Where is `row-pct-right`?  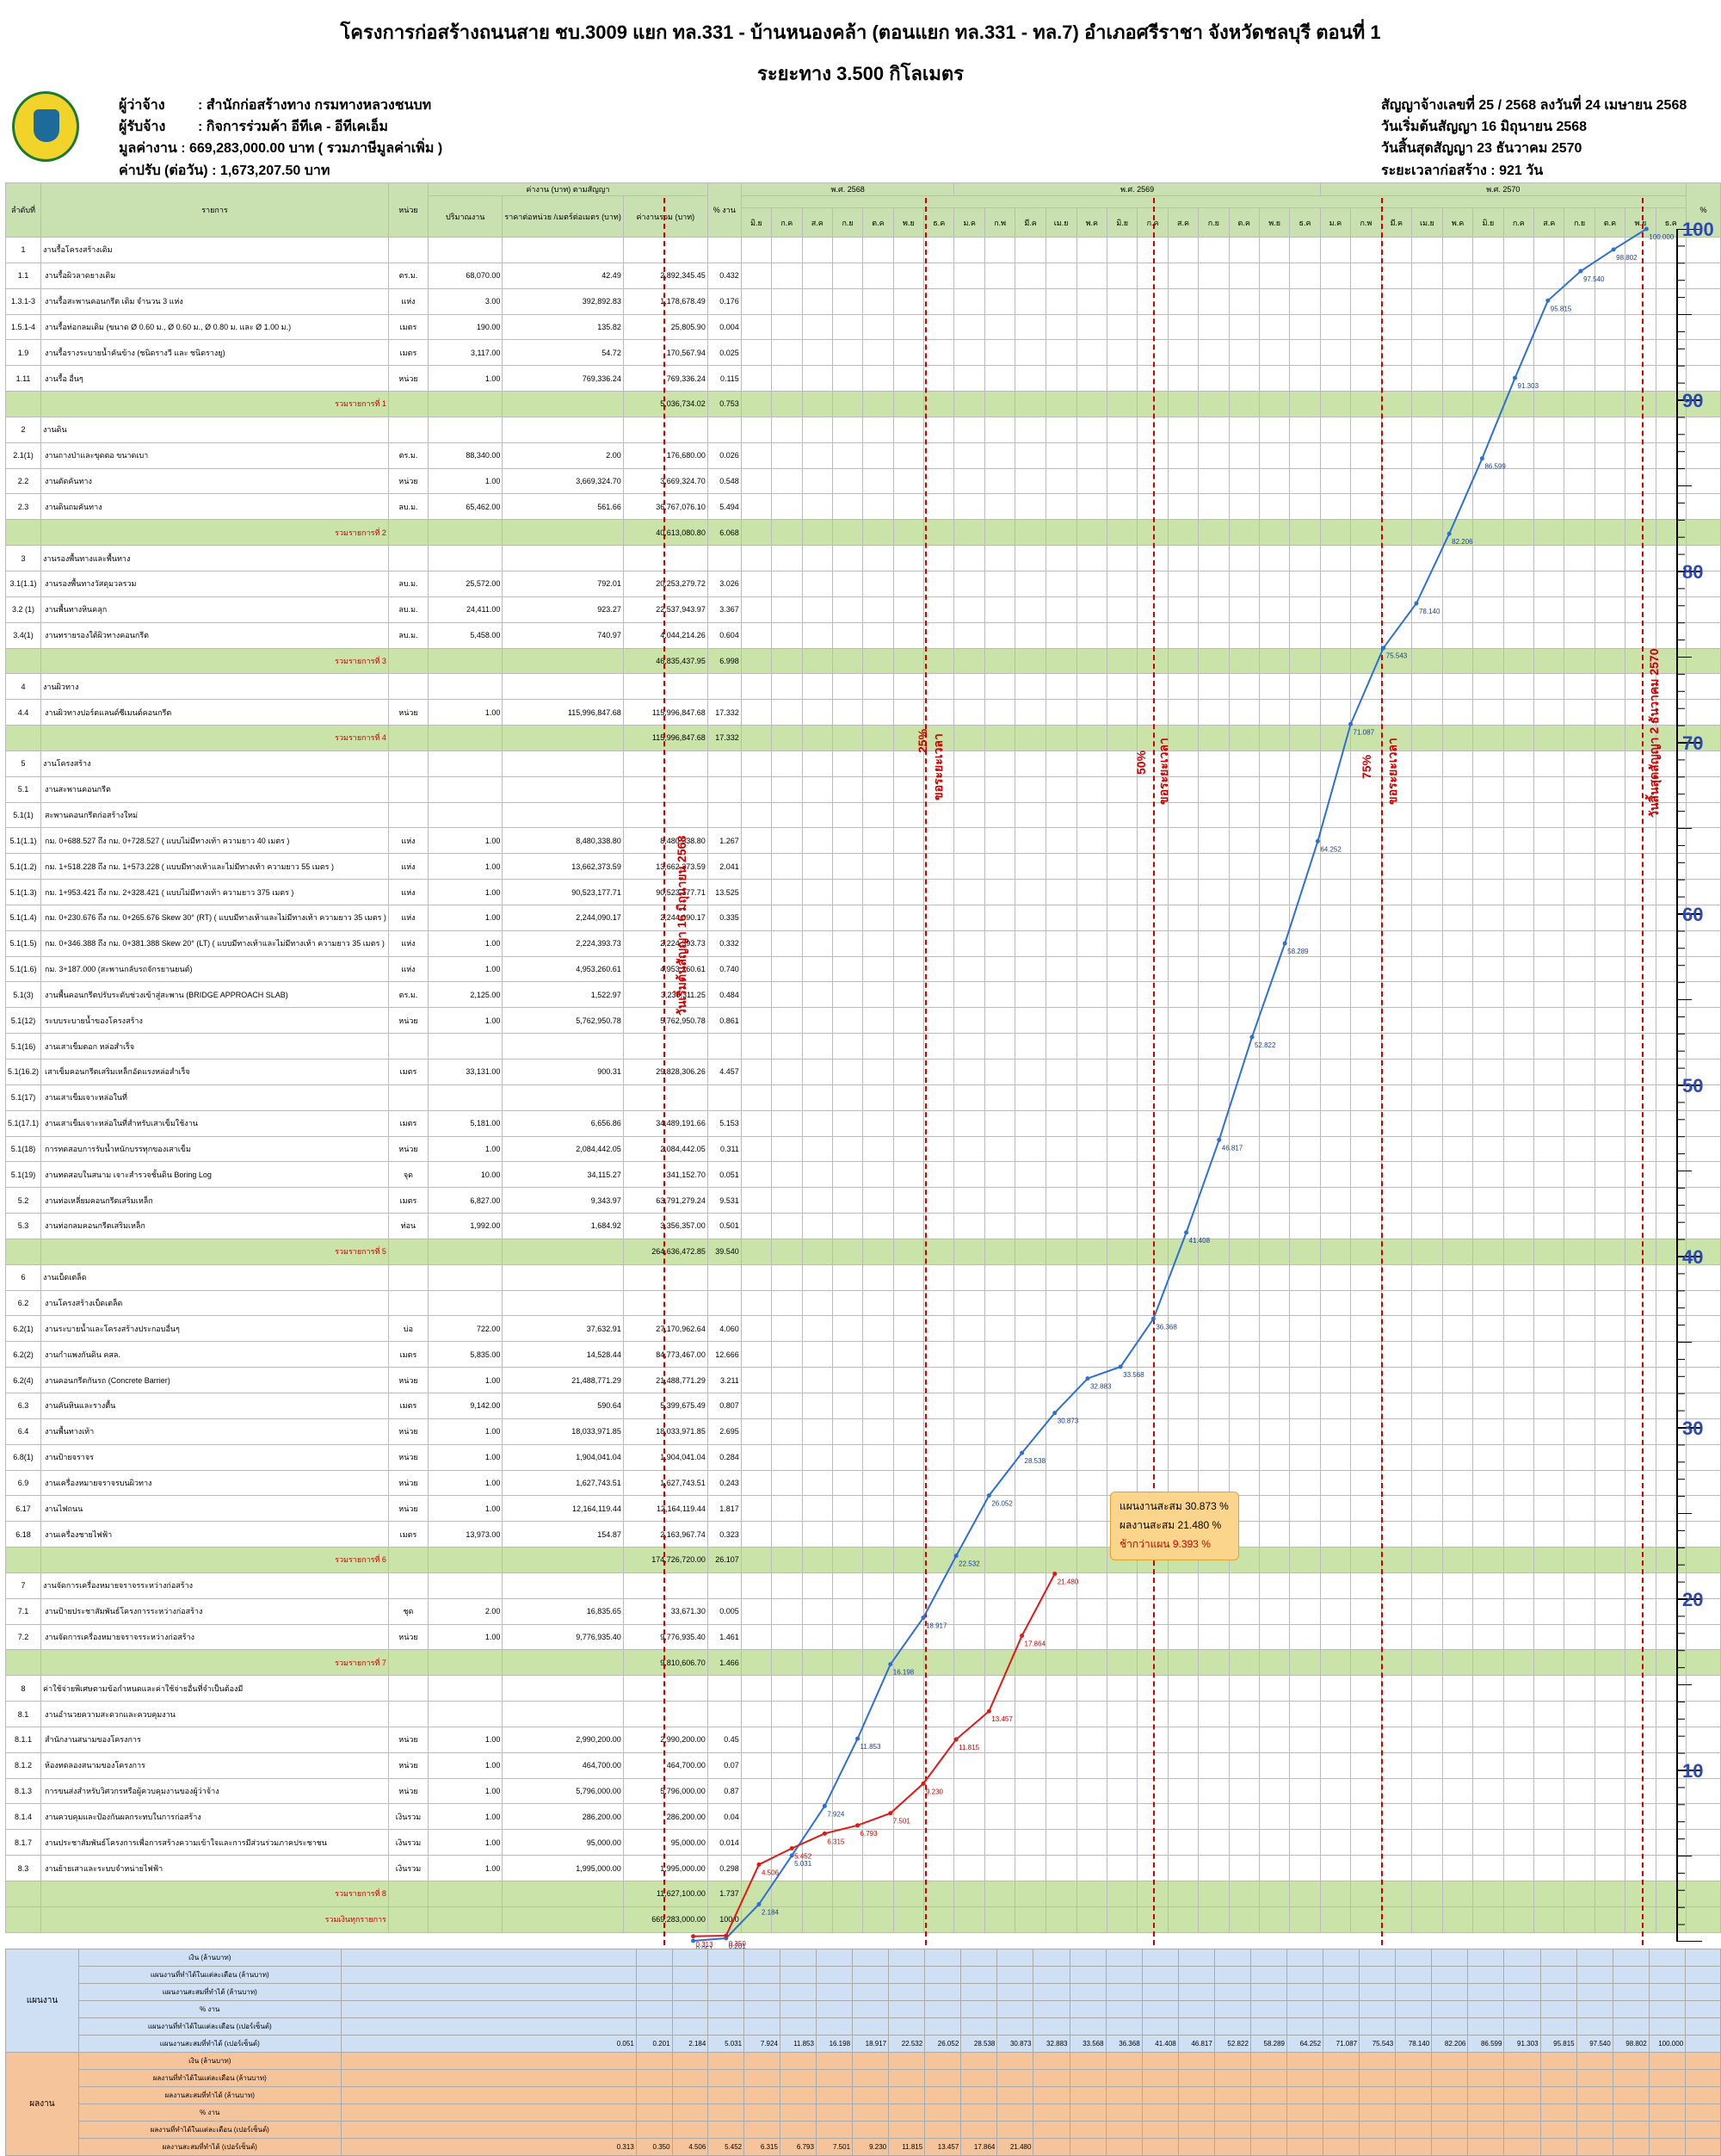 row-pct-right is located at coordinates (1703, 661).